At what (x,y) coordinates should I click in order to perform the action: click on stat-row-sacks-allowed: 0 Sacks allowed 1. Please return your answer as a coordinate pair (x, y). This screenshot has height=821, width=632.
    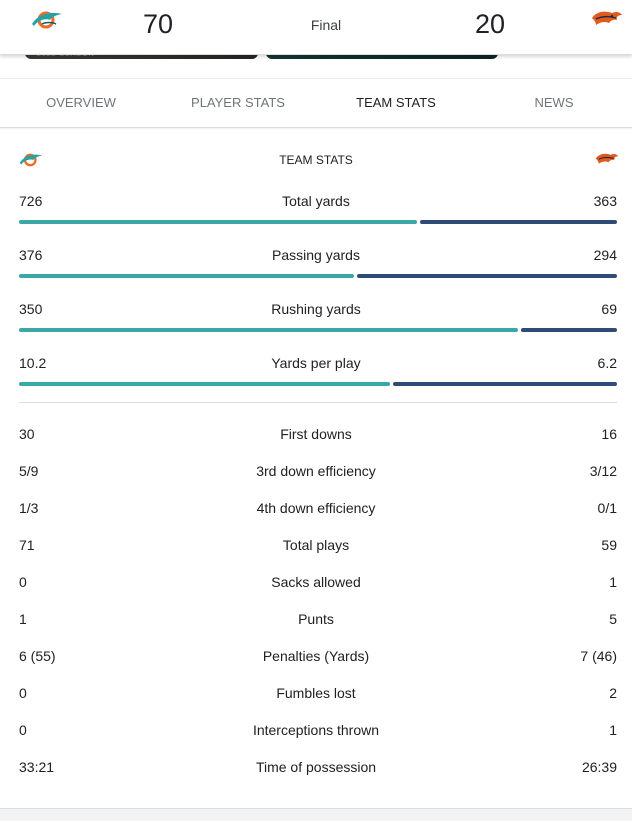
    Looking at the image, I should click on (316, 584).